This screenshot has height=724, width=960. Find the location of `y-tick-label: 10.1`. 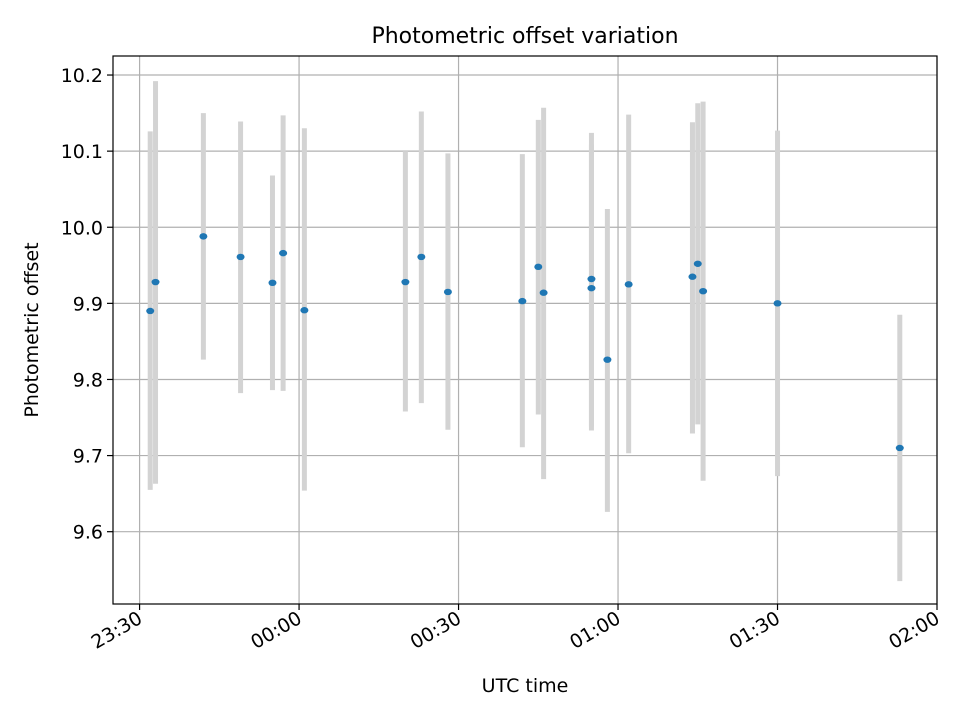

y-tick-label: 10.1 is located at coordinates (82, 152).